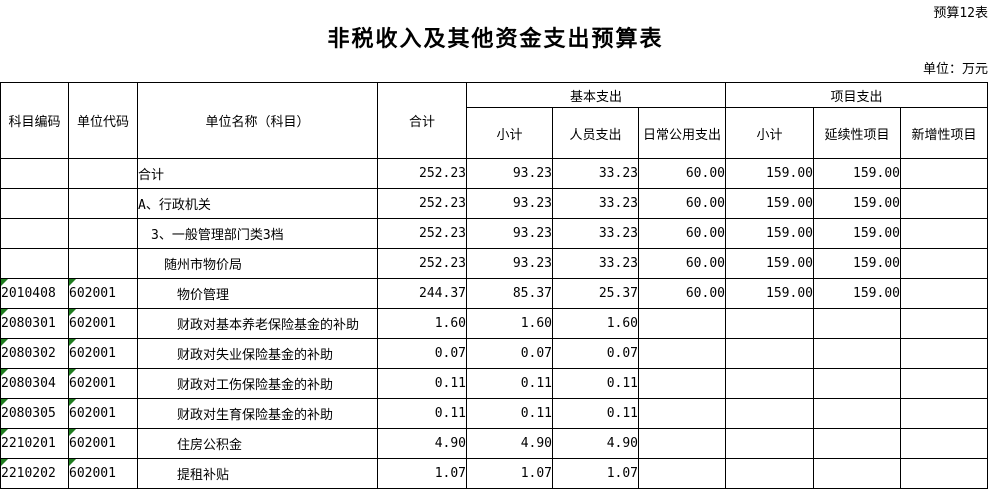 The height and width of the screenshot is (496, 991). What do you see at coordinates (257, 353) in the screenshot?
I see `cell-unit-name: 财政对失业保险基金的补助` at bounding box center [257, 353].